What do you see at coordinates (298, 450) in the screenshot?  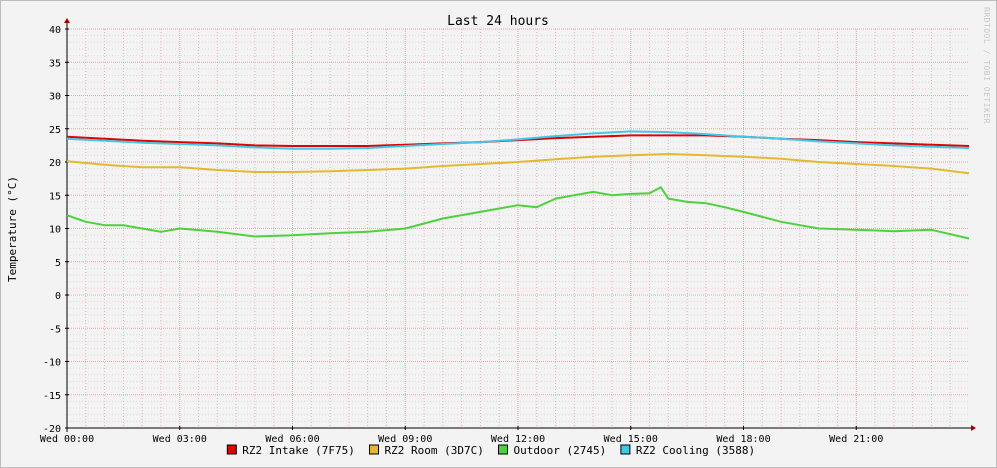 I see `legend-label: RZ2 Intake (7F75)` at bounding box center [298, 450].